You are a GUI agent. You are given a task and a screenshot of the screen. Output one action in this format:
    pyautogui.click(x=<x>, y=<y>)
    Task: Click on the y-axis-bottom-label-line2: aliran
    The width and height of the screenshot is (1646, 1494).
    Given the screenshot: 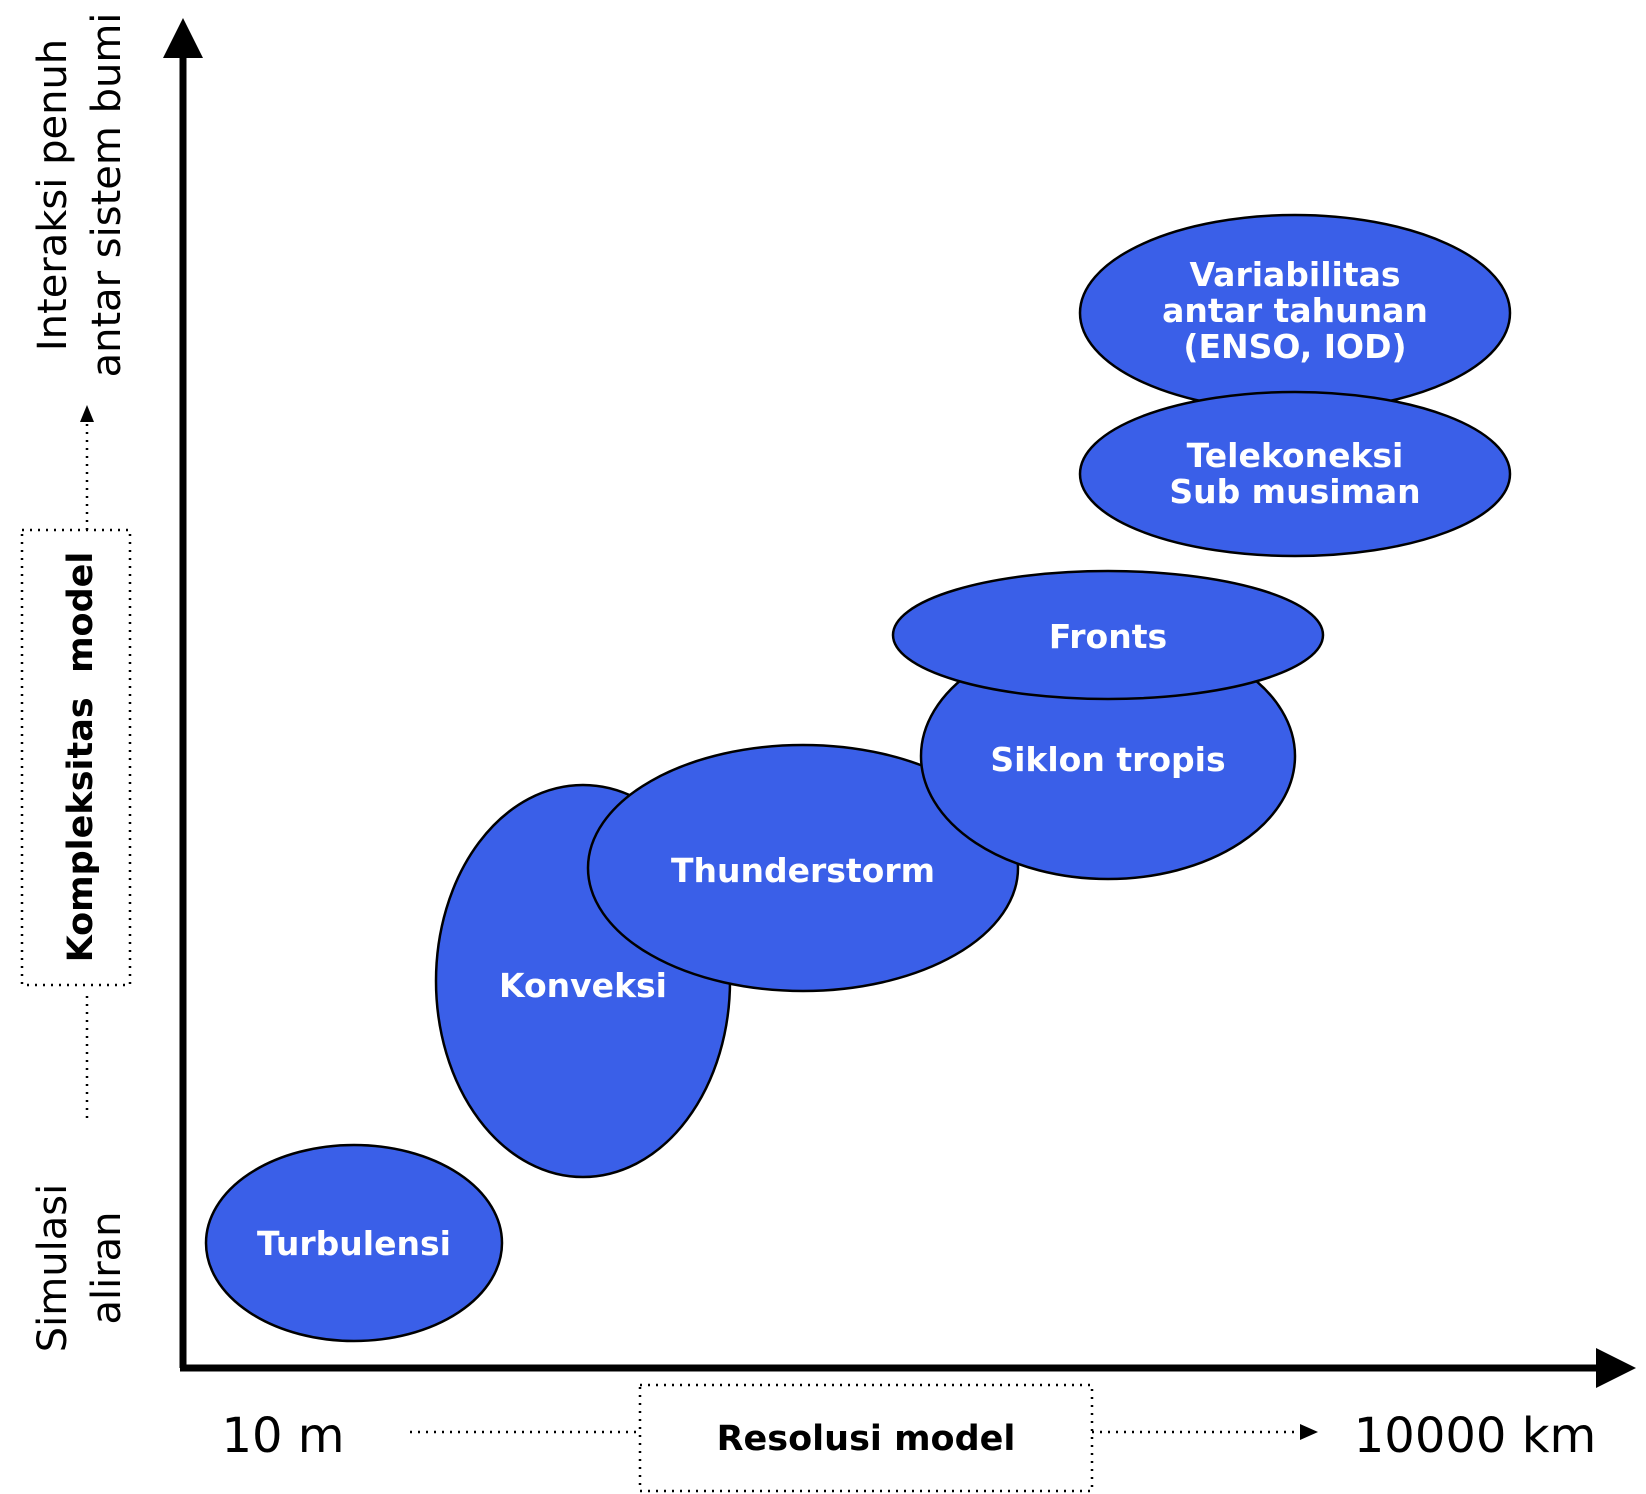 What is the action you would take?
    pyautogui.click(x=107, y=1267)
    